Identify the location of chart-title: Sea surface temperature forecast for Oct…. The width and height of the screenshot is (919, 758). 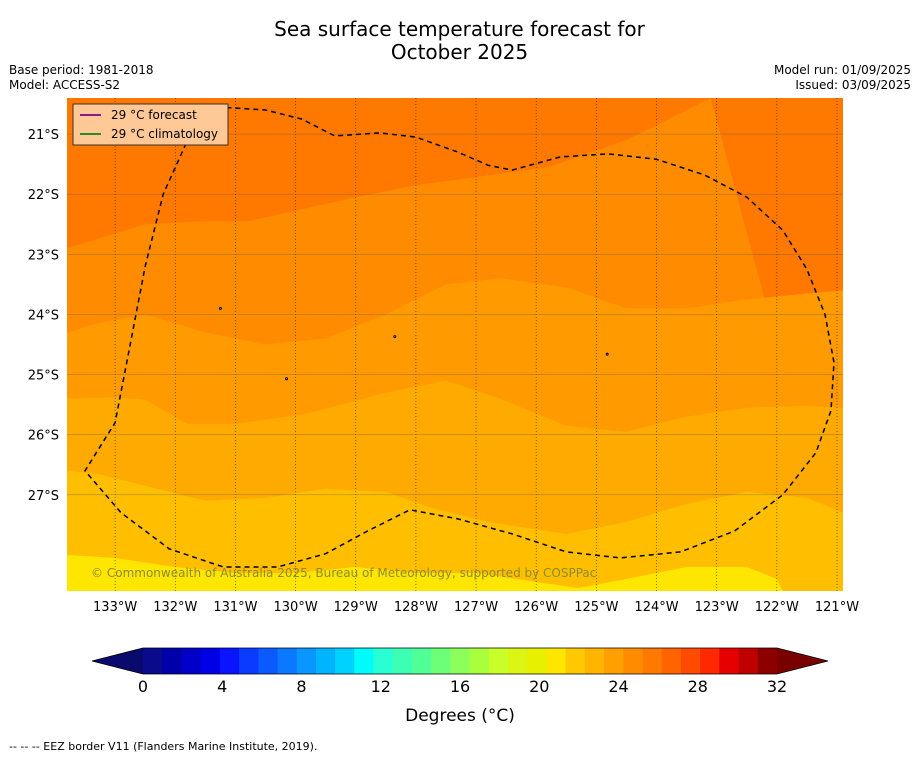
(459, 41).